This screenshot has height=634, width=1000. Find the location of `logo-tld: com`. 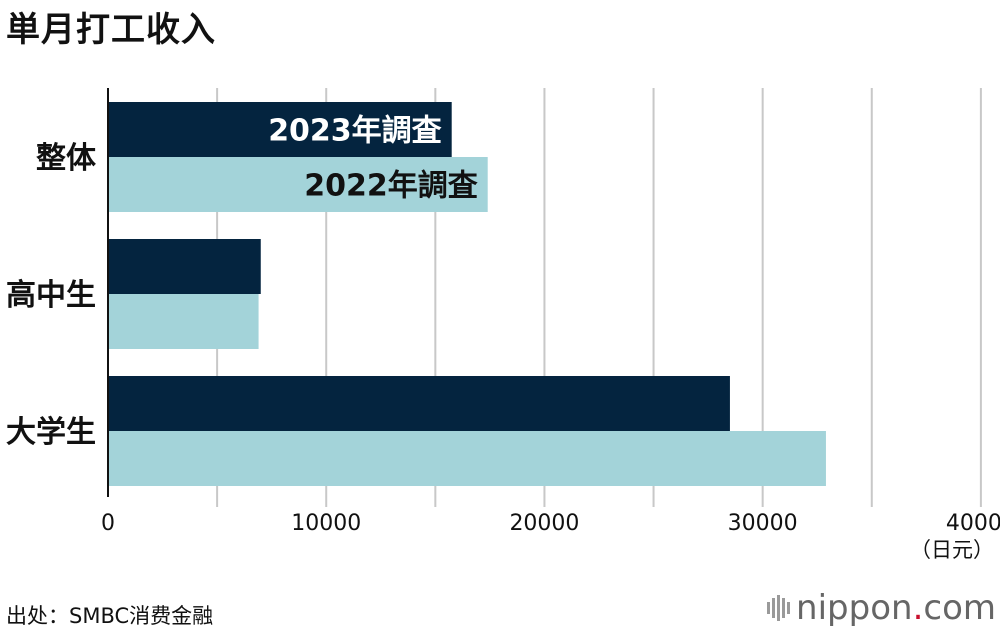

logo-tld: com is located at coordinates (959, 608).